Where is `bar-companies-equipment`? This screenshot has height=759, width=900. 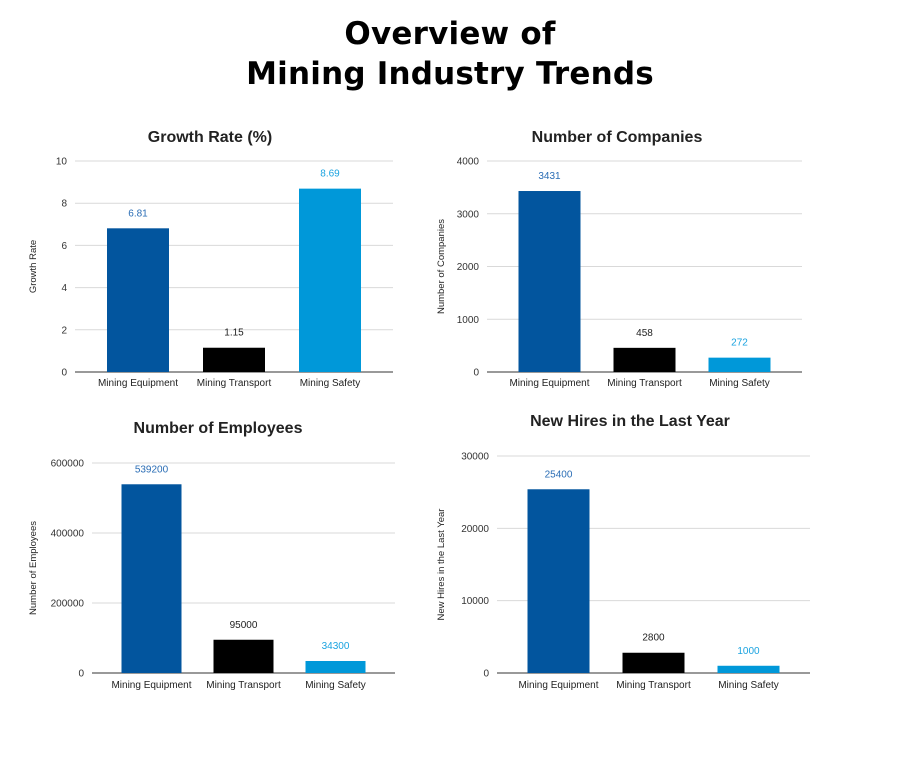 bar-companies-equipment is located at coordinates (549, 281).